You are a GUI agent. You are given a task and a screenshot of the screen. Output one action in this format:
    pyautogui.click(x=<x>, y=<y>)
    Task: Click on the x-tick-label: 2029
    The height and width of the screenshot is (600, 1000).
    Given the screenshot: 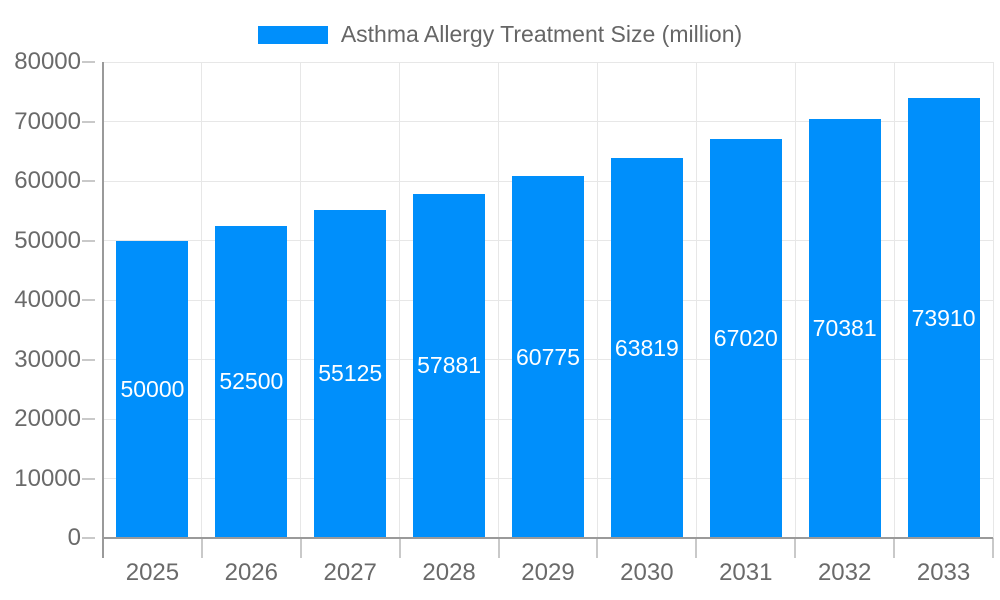 What is the action you would take?
    pyautogui.click(x=548, y=572)
    